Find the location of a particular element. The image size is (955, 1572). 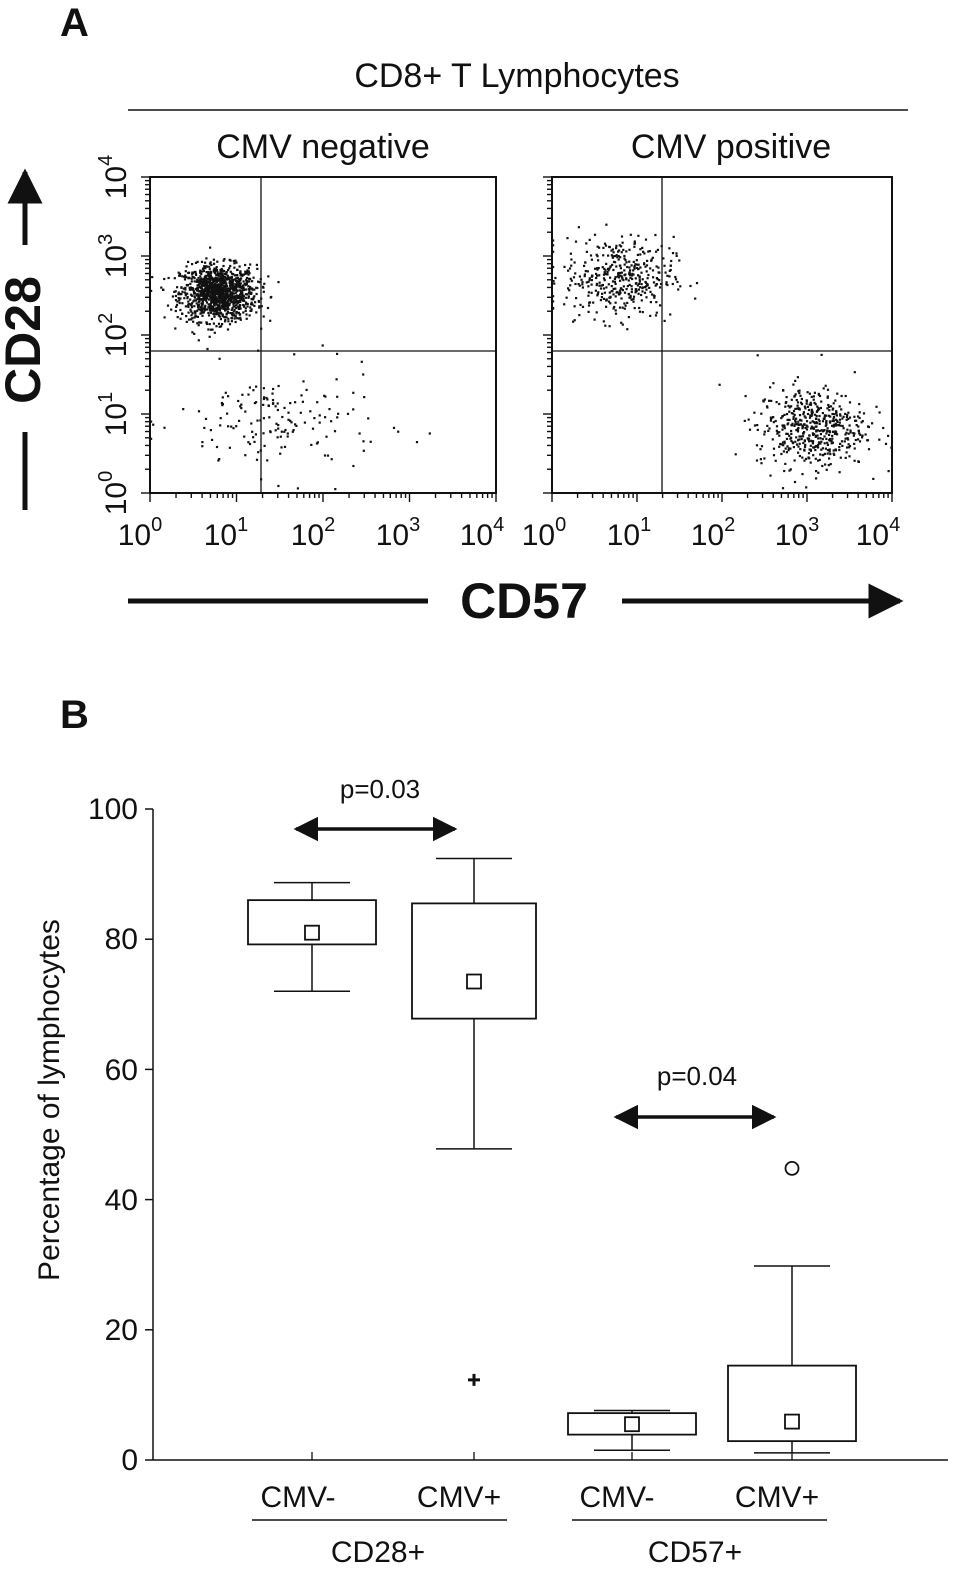

p-value-label: p=0.03 is located at coordinates (380, 789).